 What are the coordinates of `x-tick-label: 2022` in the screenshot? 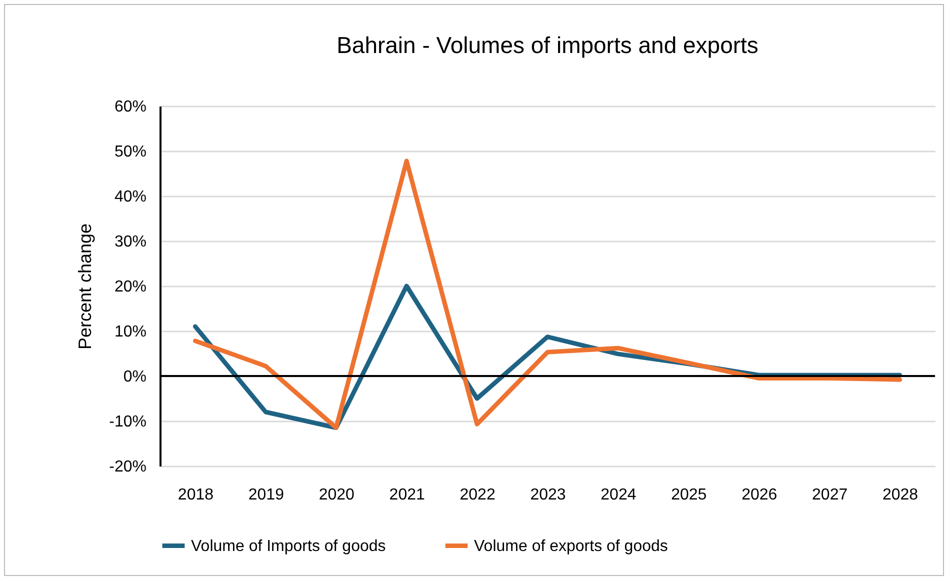 It's located at (478, 495).